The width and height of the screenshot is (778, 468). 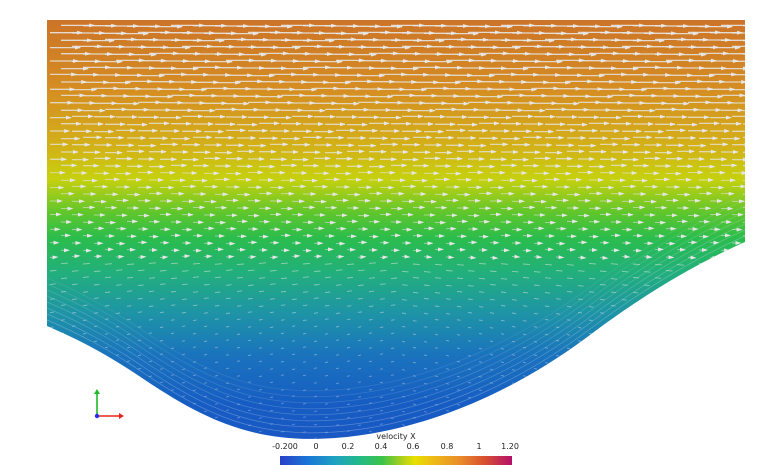 What do you see at coordinates (396, 436) in the screenshot?
I see `colorbar-title: velocity X` at bounding box center [396, 436].